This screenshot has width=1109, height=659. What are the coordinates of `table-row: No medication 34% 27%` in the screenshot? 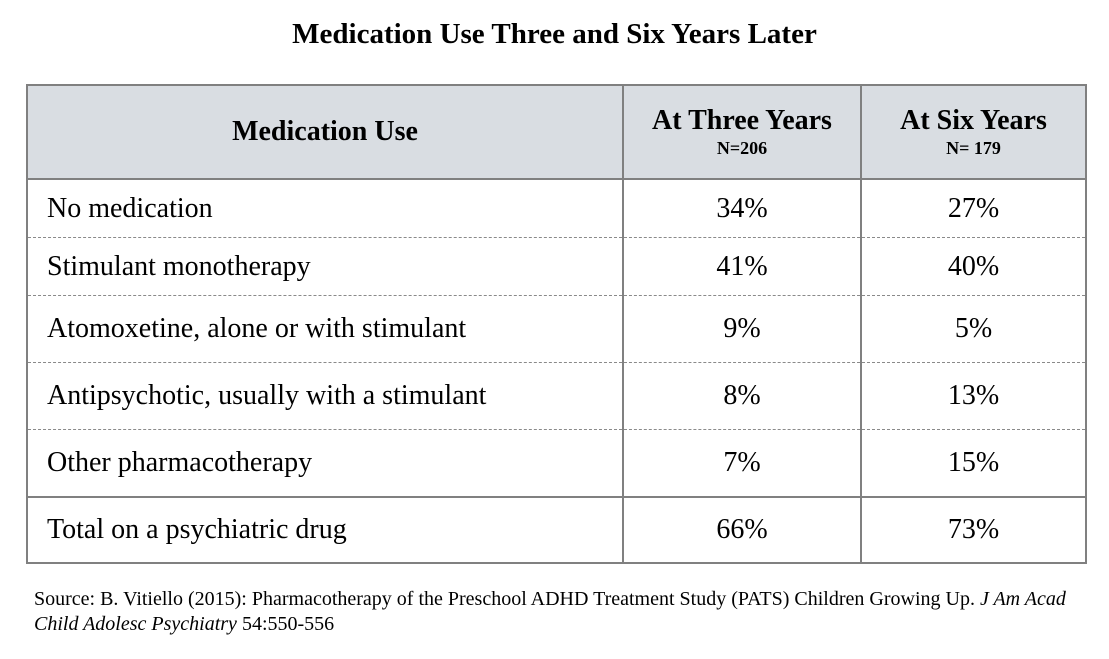 It's located at (556, 208).